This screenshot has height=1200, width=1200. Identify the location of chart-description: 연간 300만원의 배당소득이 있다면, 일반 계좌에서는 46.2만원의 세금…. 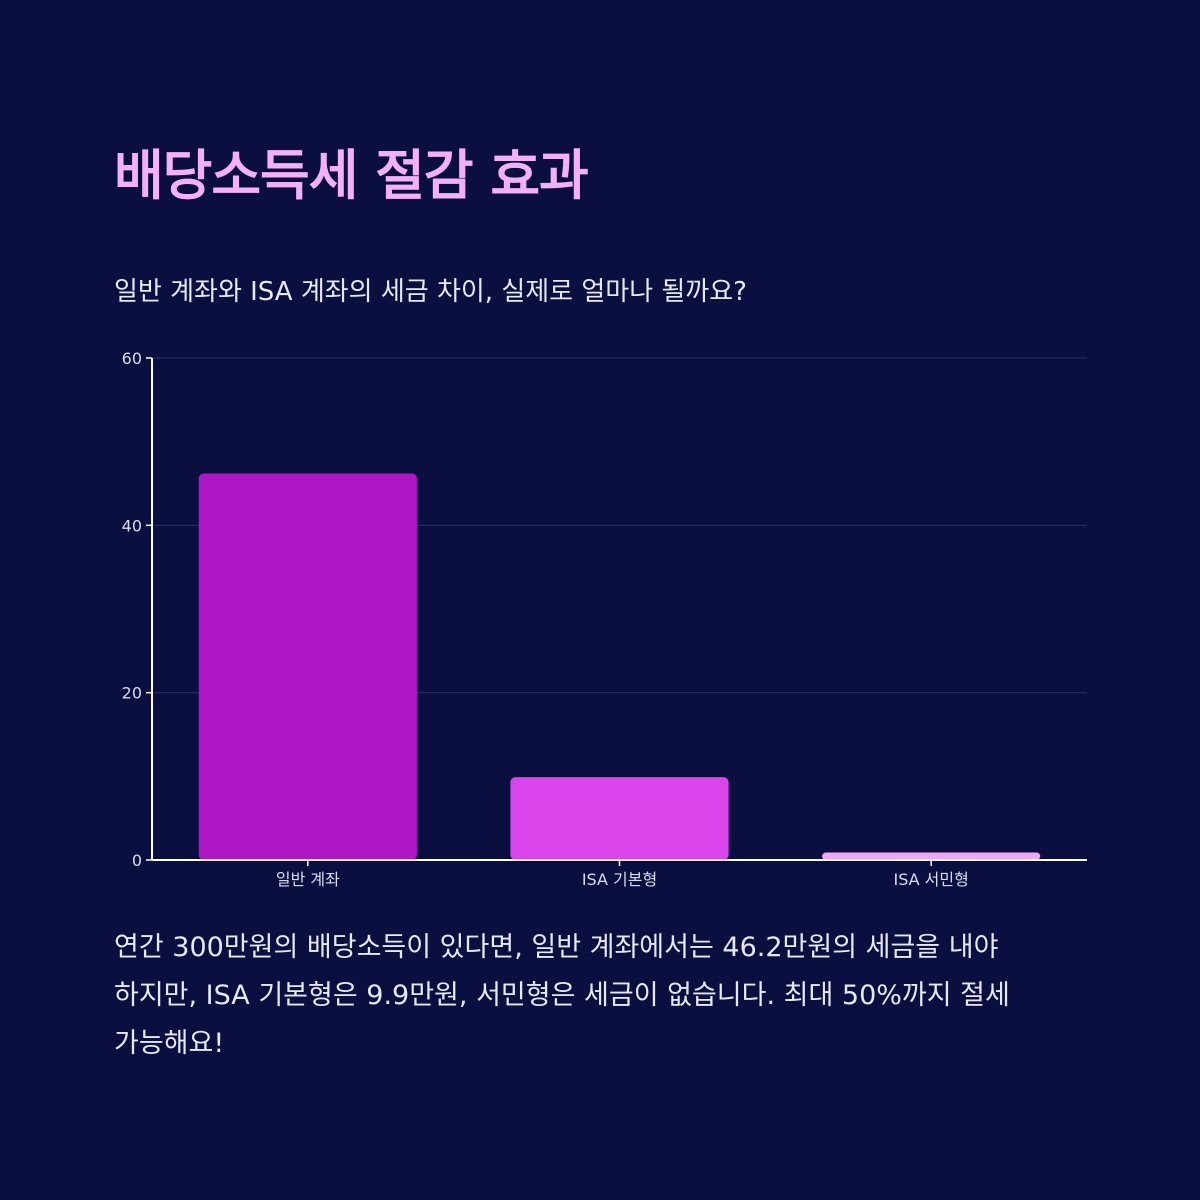
(562, 995).